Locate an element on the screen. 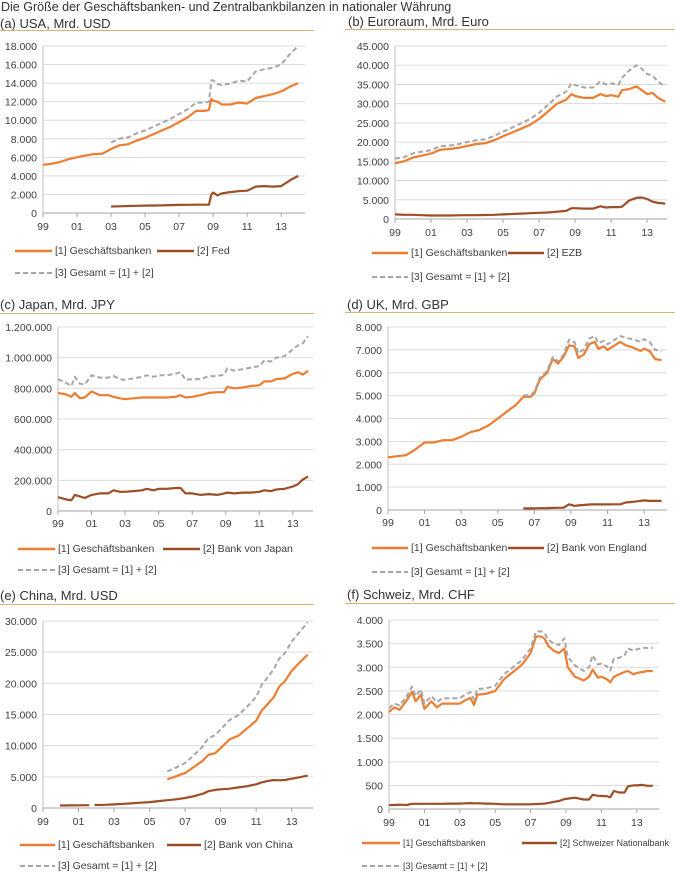 This screenshot has width=675, height=873. title-rule-b is located at coordinates (510, 29).